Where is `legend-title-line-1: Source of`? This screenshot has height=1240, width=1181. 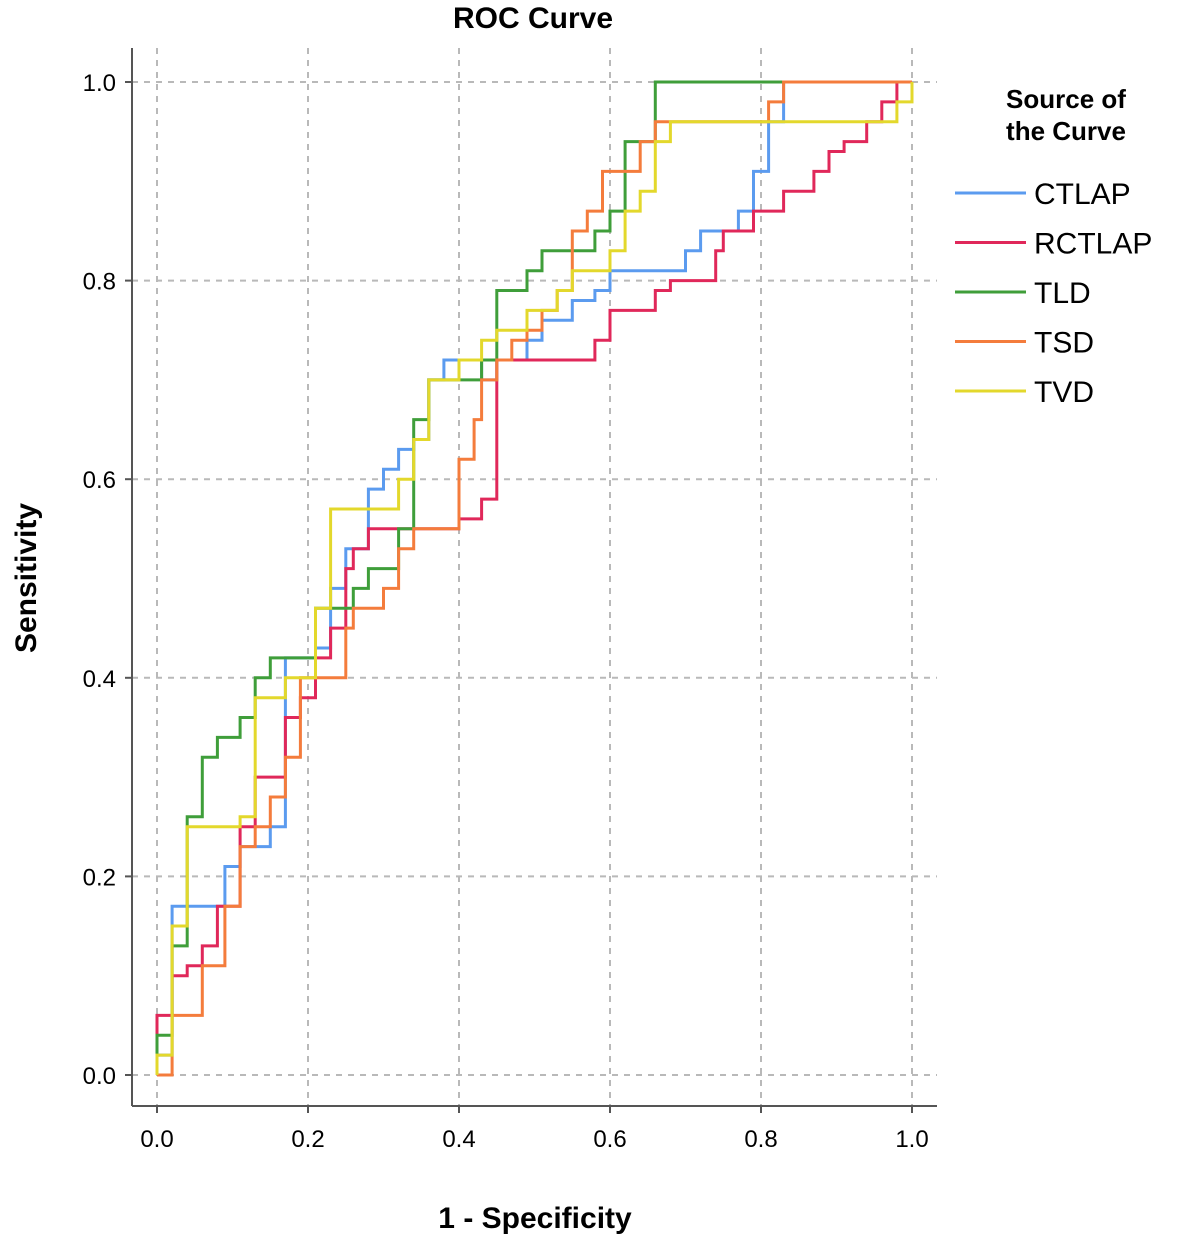 legend-title-line-1: Source of is located at coordinates (1066, 99).